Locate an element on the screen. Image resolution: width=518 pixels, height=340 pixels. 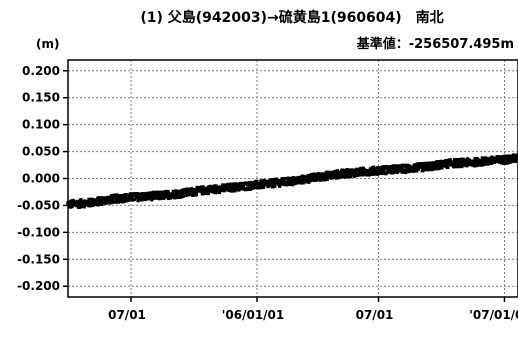
y-tick-label: 0.100 is located at coordinates (41, 125).